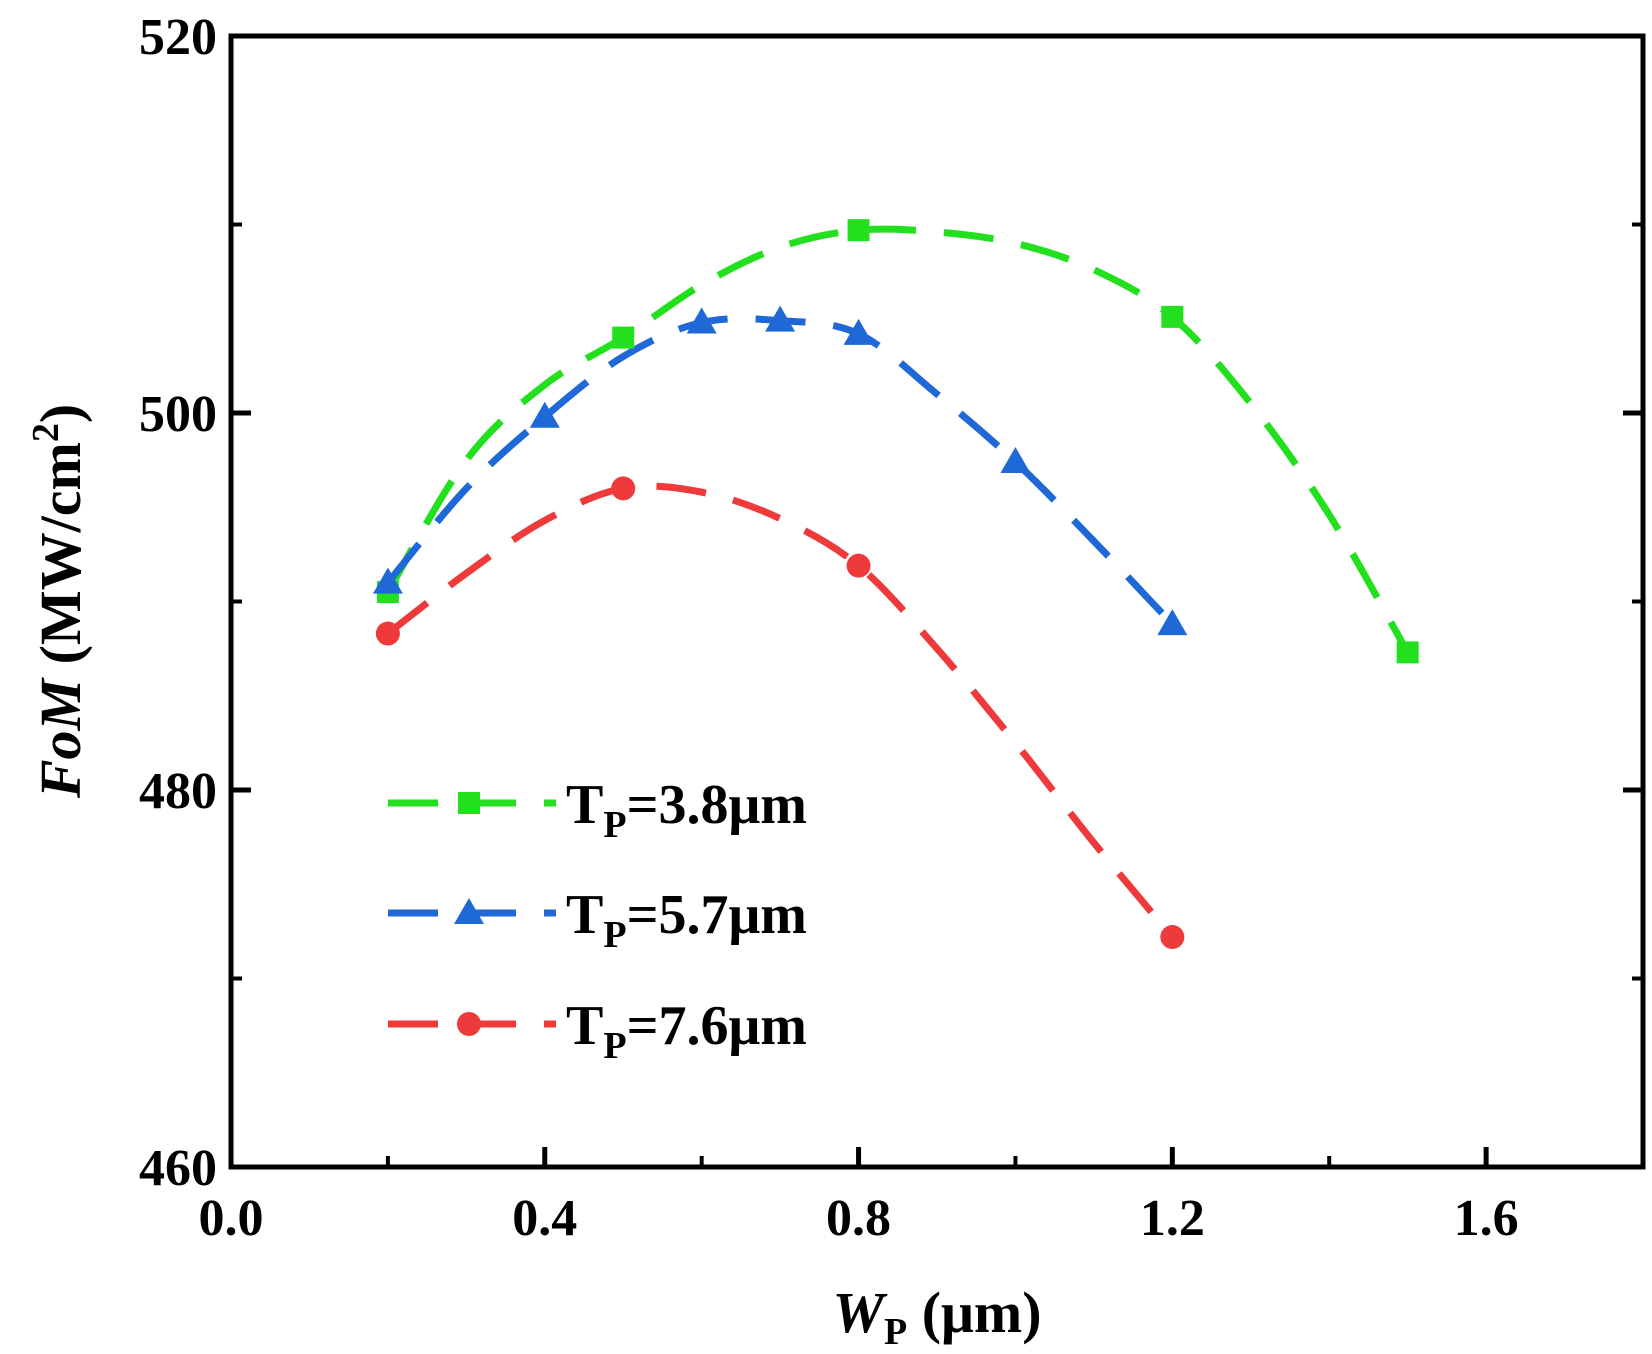  Describe the element at coordinates (1172, 1218) in the screenshot. I see `x-tick-label: 1.2` at that location.